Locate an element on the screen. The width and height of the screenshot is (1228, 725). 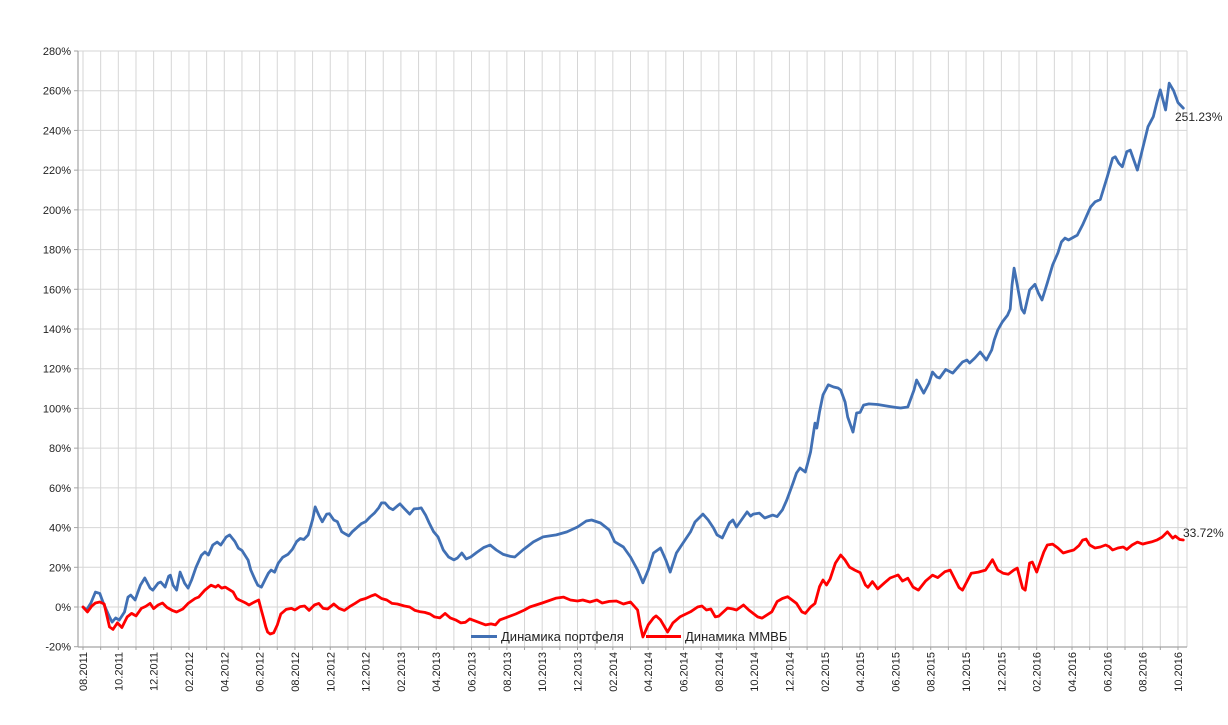
svg-text: 02.2014 is located at coordinates (614, 672).